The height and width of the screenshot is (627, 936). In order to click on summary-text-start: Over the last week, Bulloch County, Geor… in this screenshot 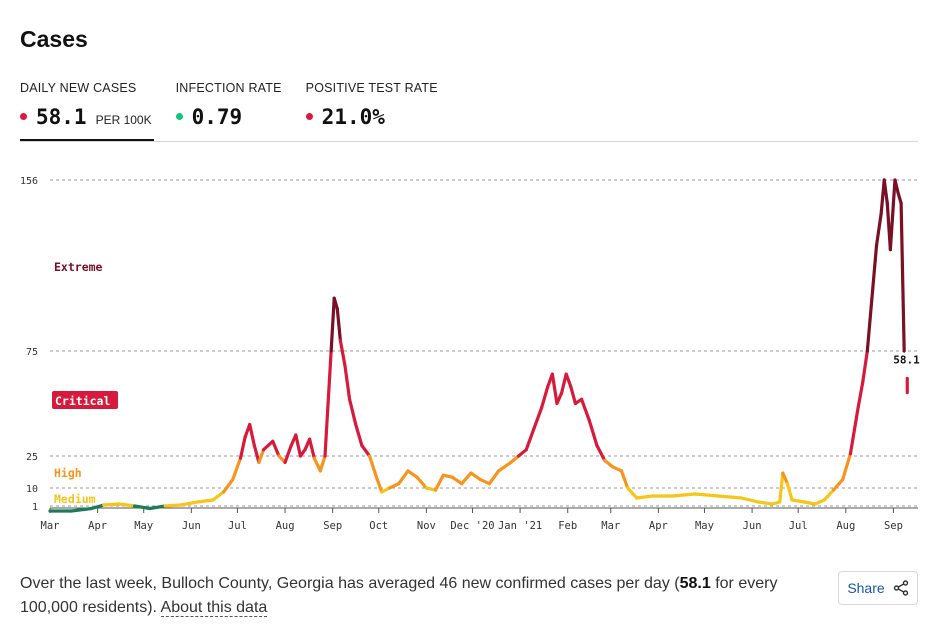, I will do `click(350, 583)`.